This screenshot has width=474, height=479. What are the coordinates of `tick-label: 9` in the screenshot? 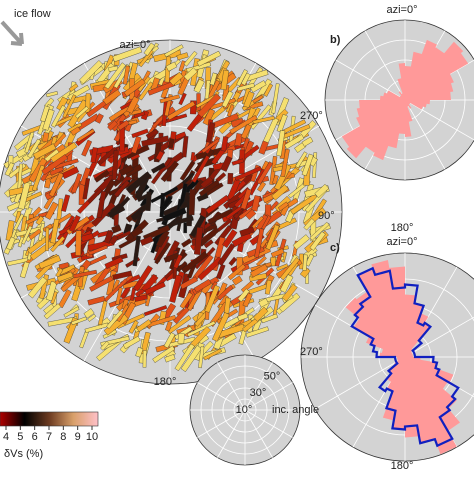 It's located at (78, 437).